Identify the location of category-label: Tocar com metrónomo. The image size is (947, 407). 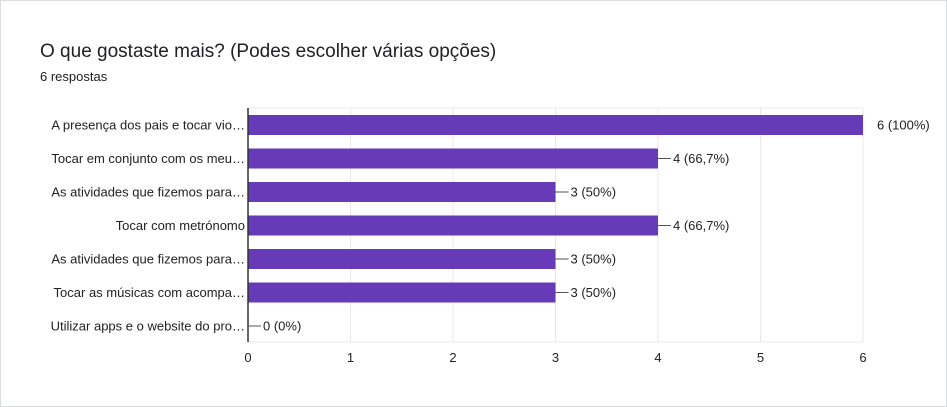
(180, 225).